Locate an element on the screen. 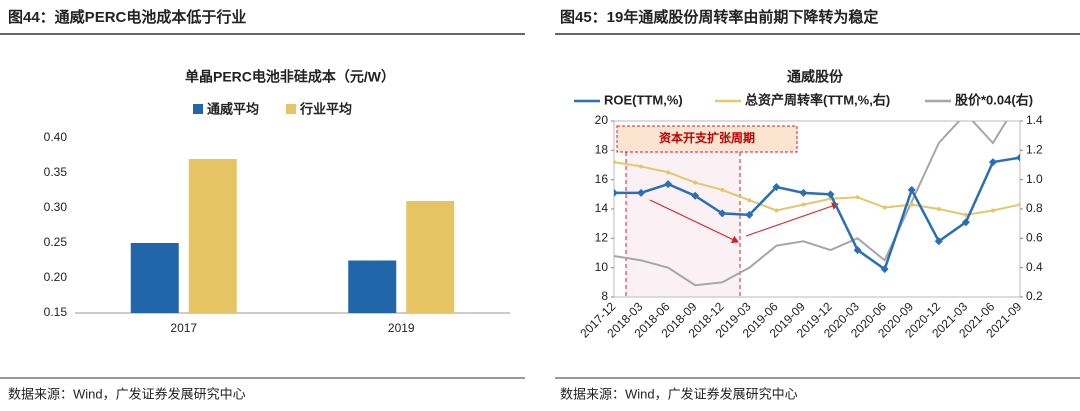 The image size is (1080, 411). legend-label: ROE(TTM,%) is located at coordinates (643, 99).